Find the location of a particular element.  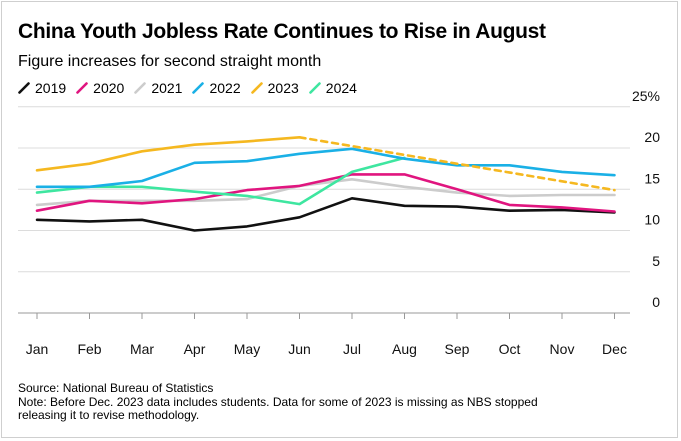

x-tick-label: Jan is located at coordinates (37, 349).